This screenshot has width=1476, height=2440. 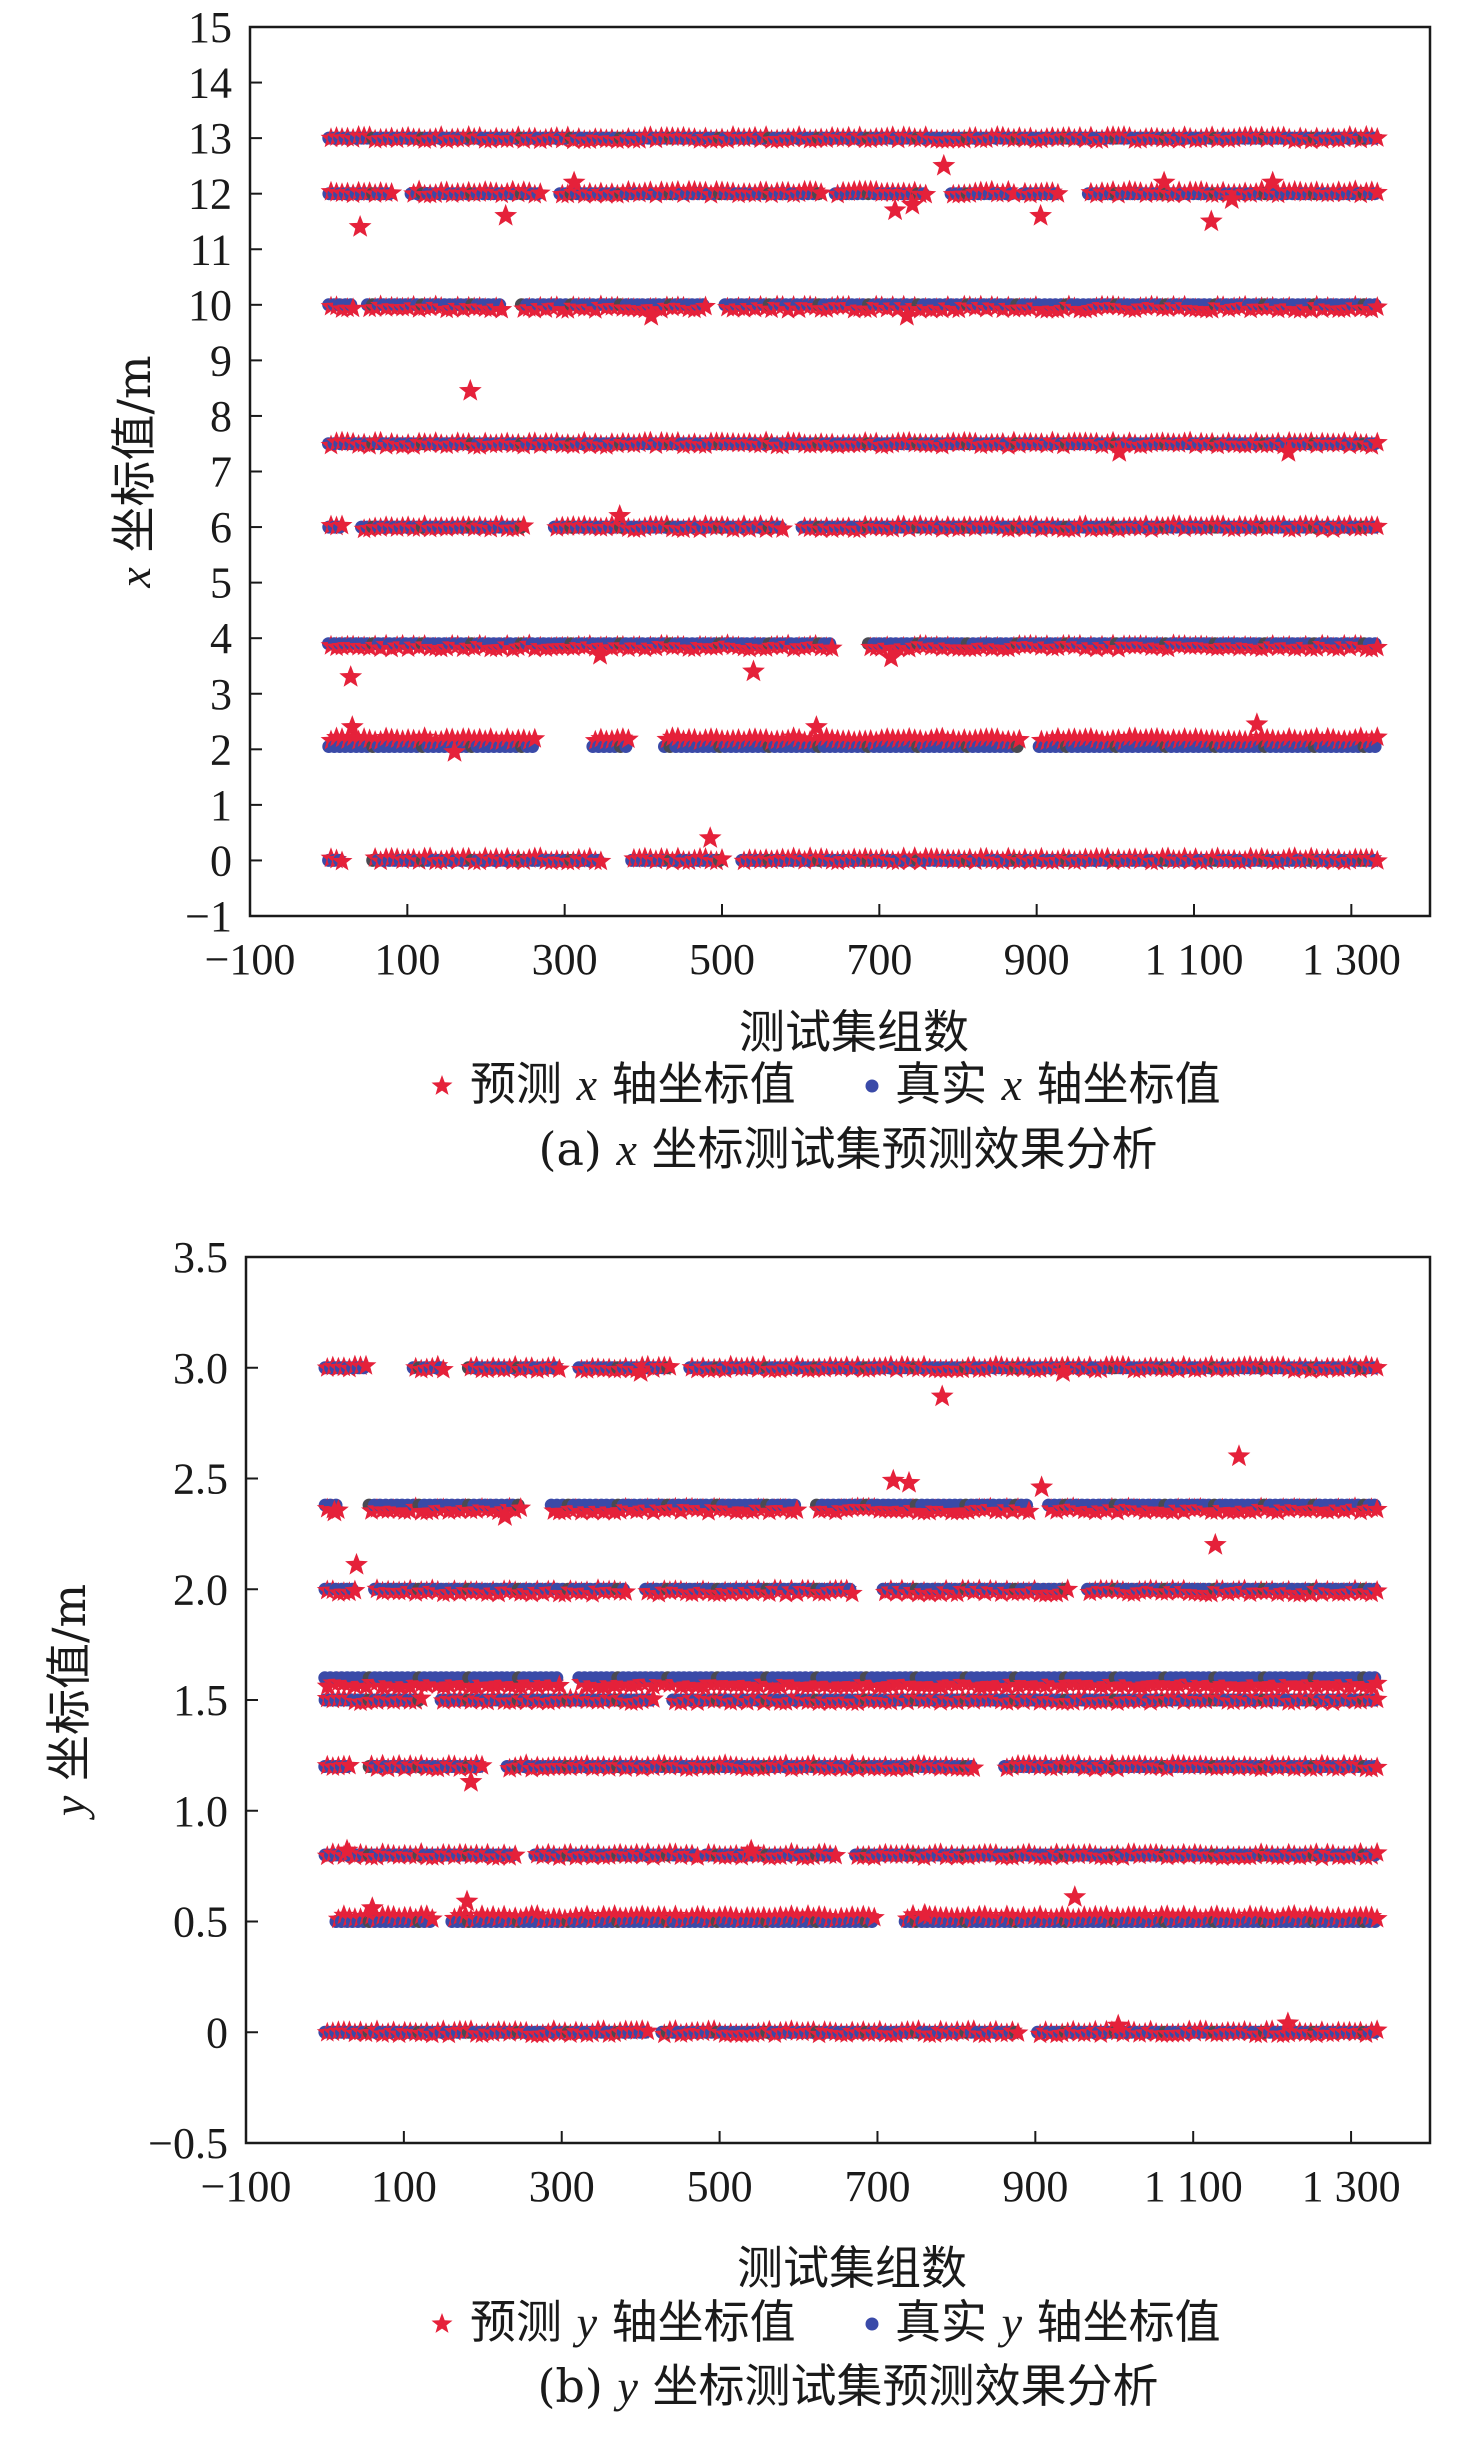 What do you see at coordinates (696, 1084) in the screenshot?
I see `legend-predicted-suffix: 轴坐标值` at bounding box center [696, 1084].